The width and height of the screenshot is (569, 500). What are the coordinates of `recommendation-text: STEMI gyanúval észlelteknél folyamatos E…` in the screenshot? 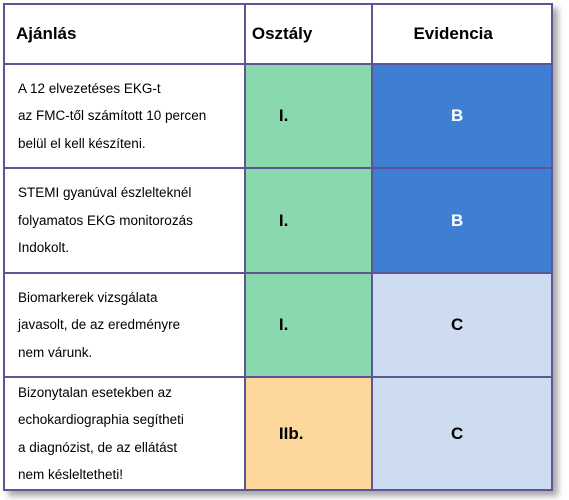 It's located at (124, 220).